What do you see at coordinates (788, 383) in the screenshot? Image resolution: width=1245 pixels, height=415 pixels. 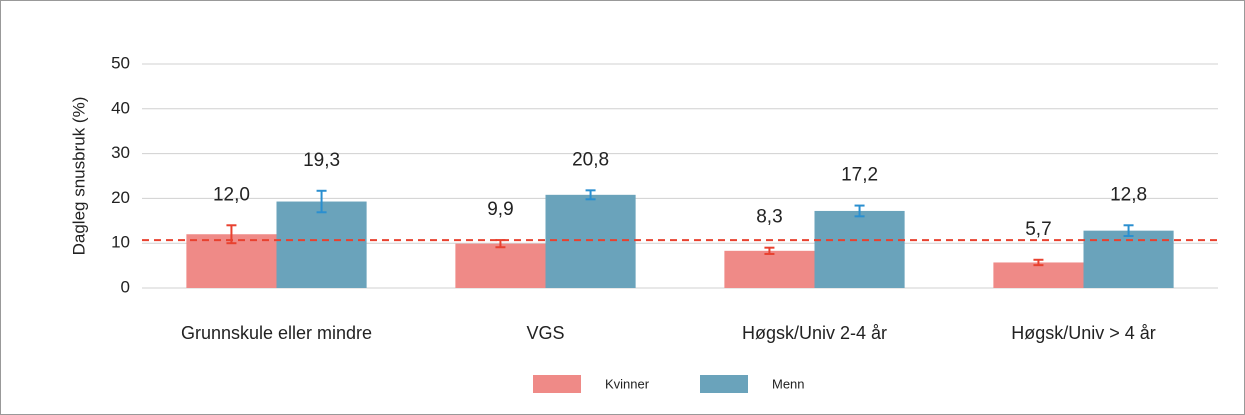 I see `legend-label: Menn` at bounding box center [788, 383].